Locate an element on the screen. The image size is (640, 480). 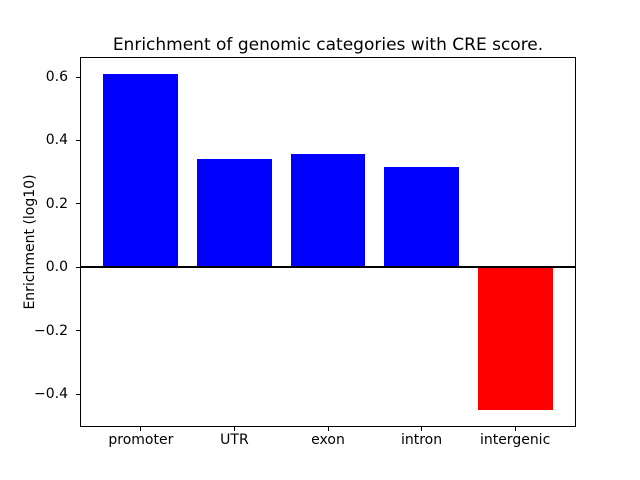
x-tick-label-intron: intron is located at coordinates (421, 440).